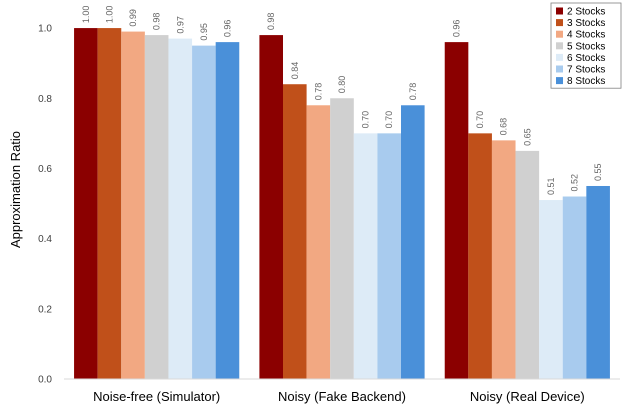 Image resolution: width=625 pixels, height=415 pixels. I want to click on category-label: Noise-free (Simulator), so click(156, 396).